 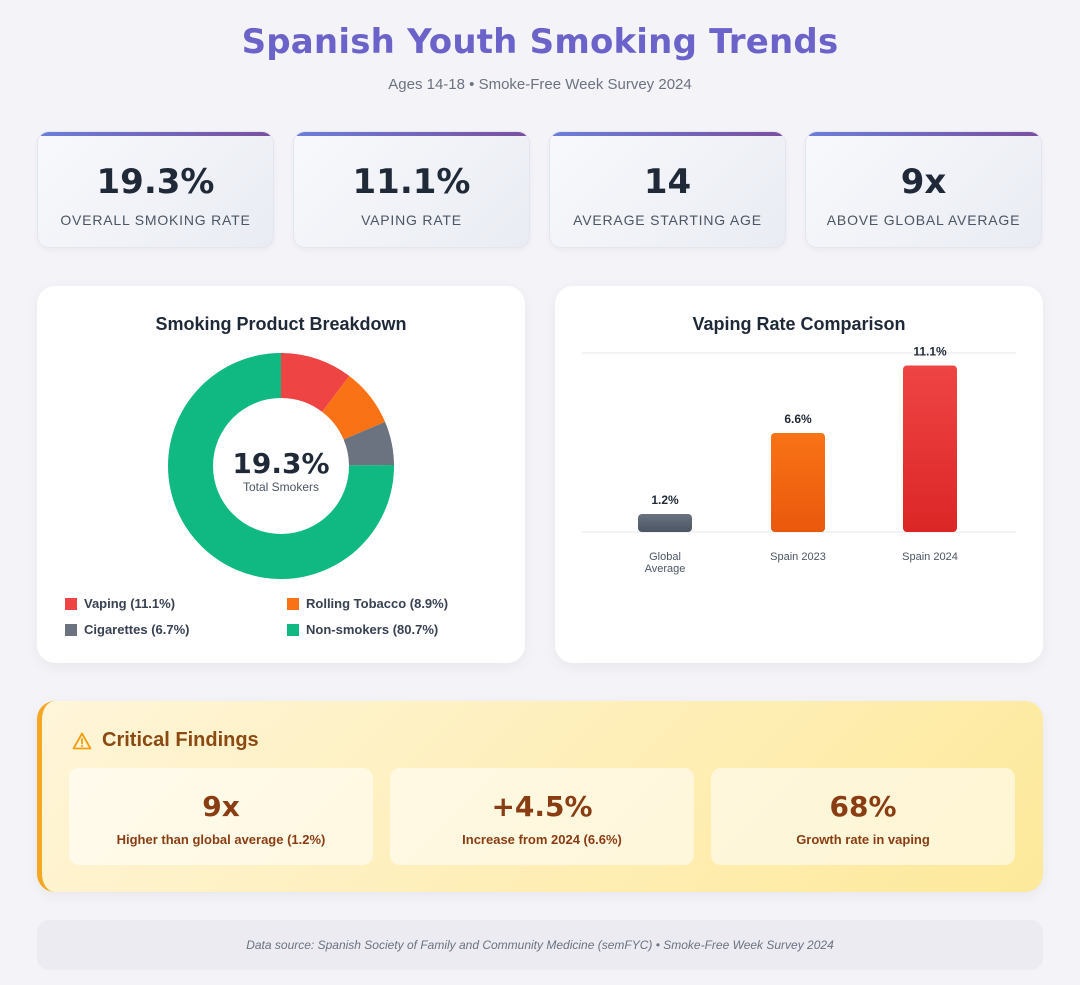 What do you see at coordinates (665, 500) in the screenshot?
I see `bar-value-label: 1.2%` at bounding box center [665, 500].